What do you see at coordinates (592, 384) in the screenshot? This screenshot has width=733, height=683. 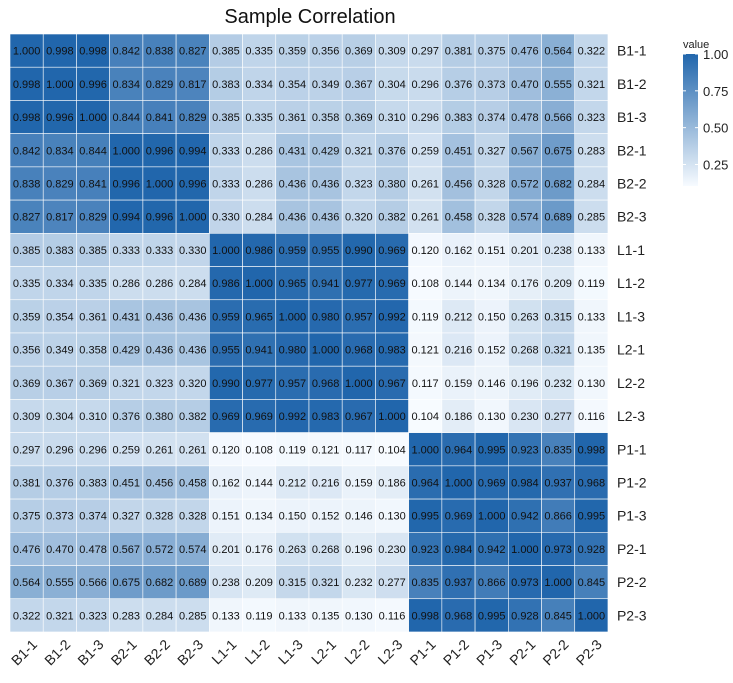 I see `cell-value-label: 0.130` at bounding box center [592, 384].